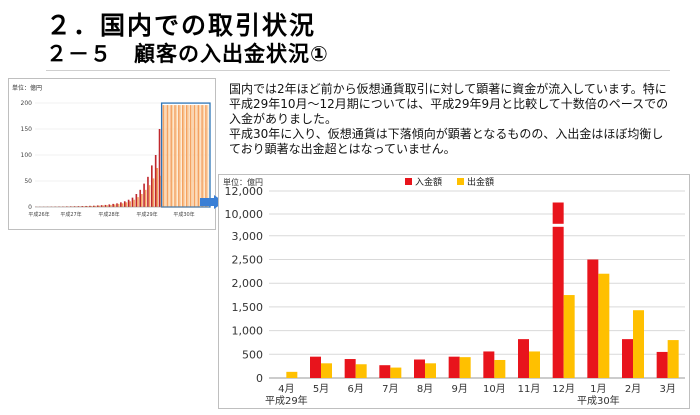 The image size is (700, 415). What do you see at coordinates (358, 70) in the screenshot?
I see `title-divider` at bounding box center [358, 70].